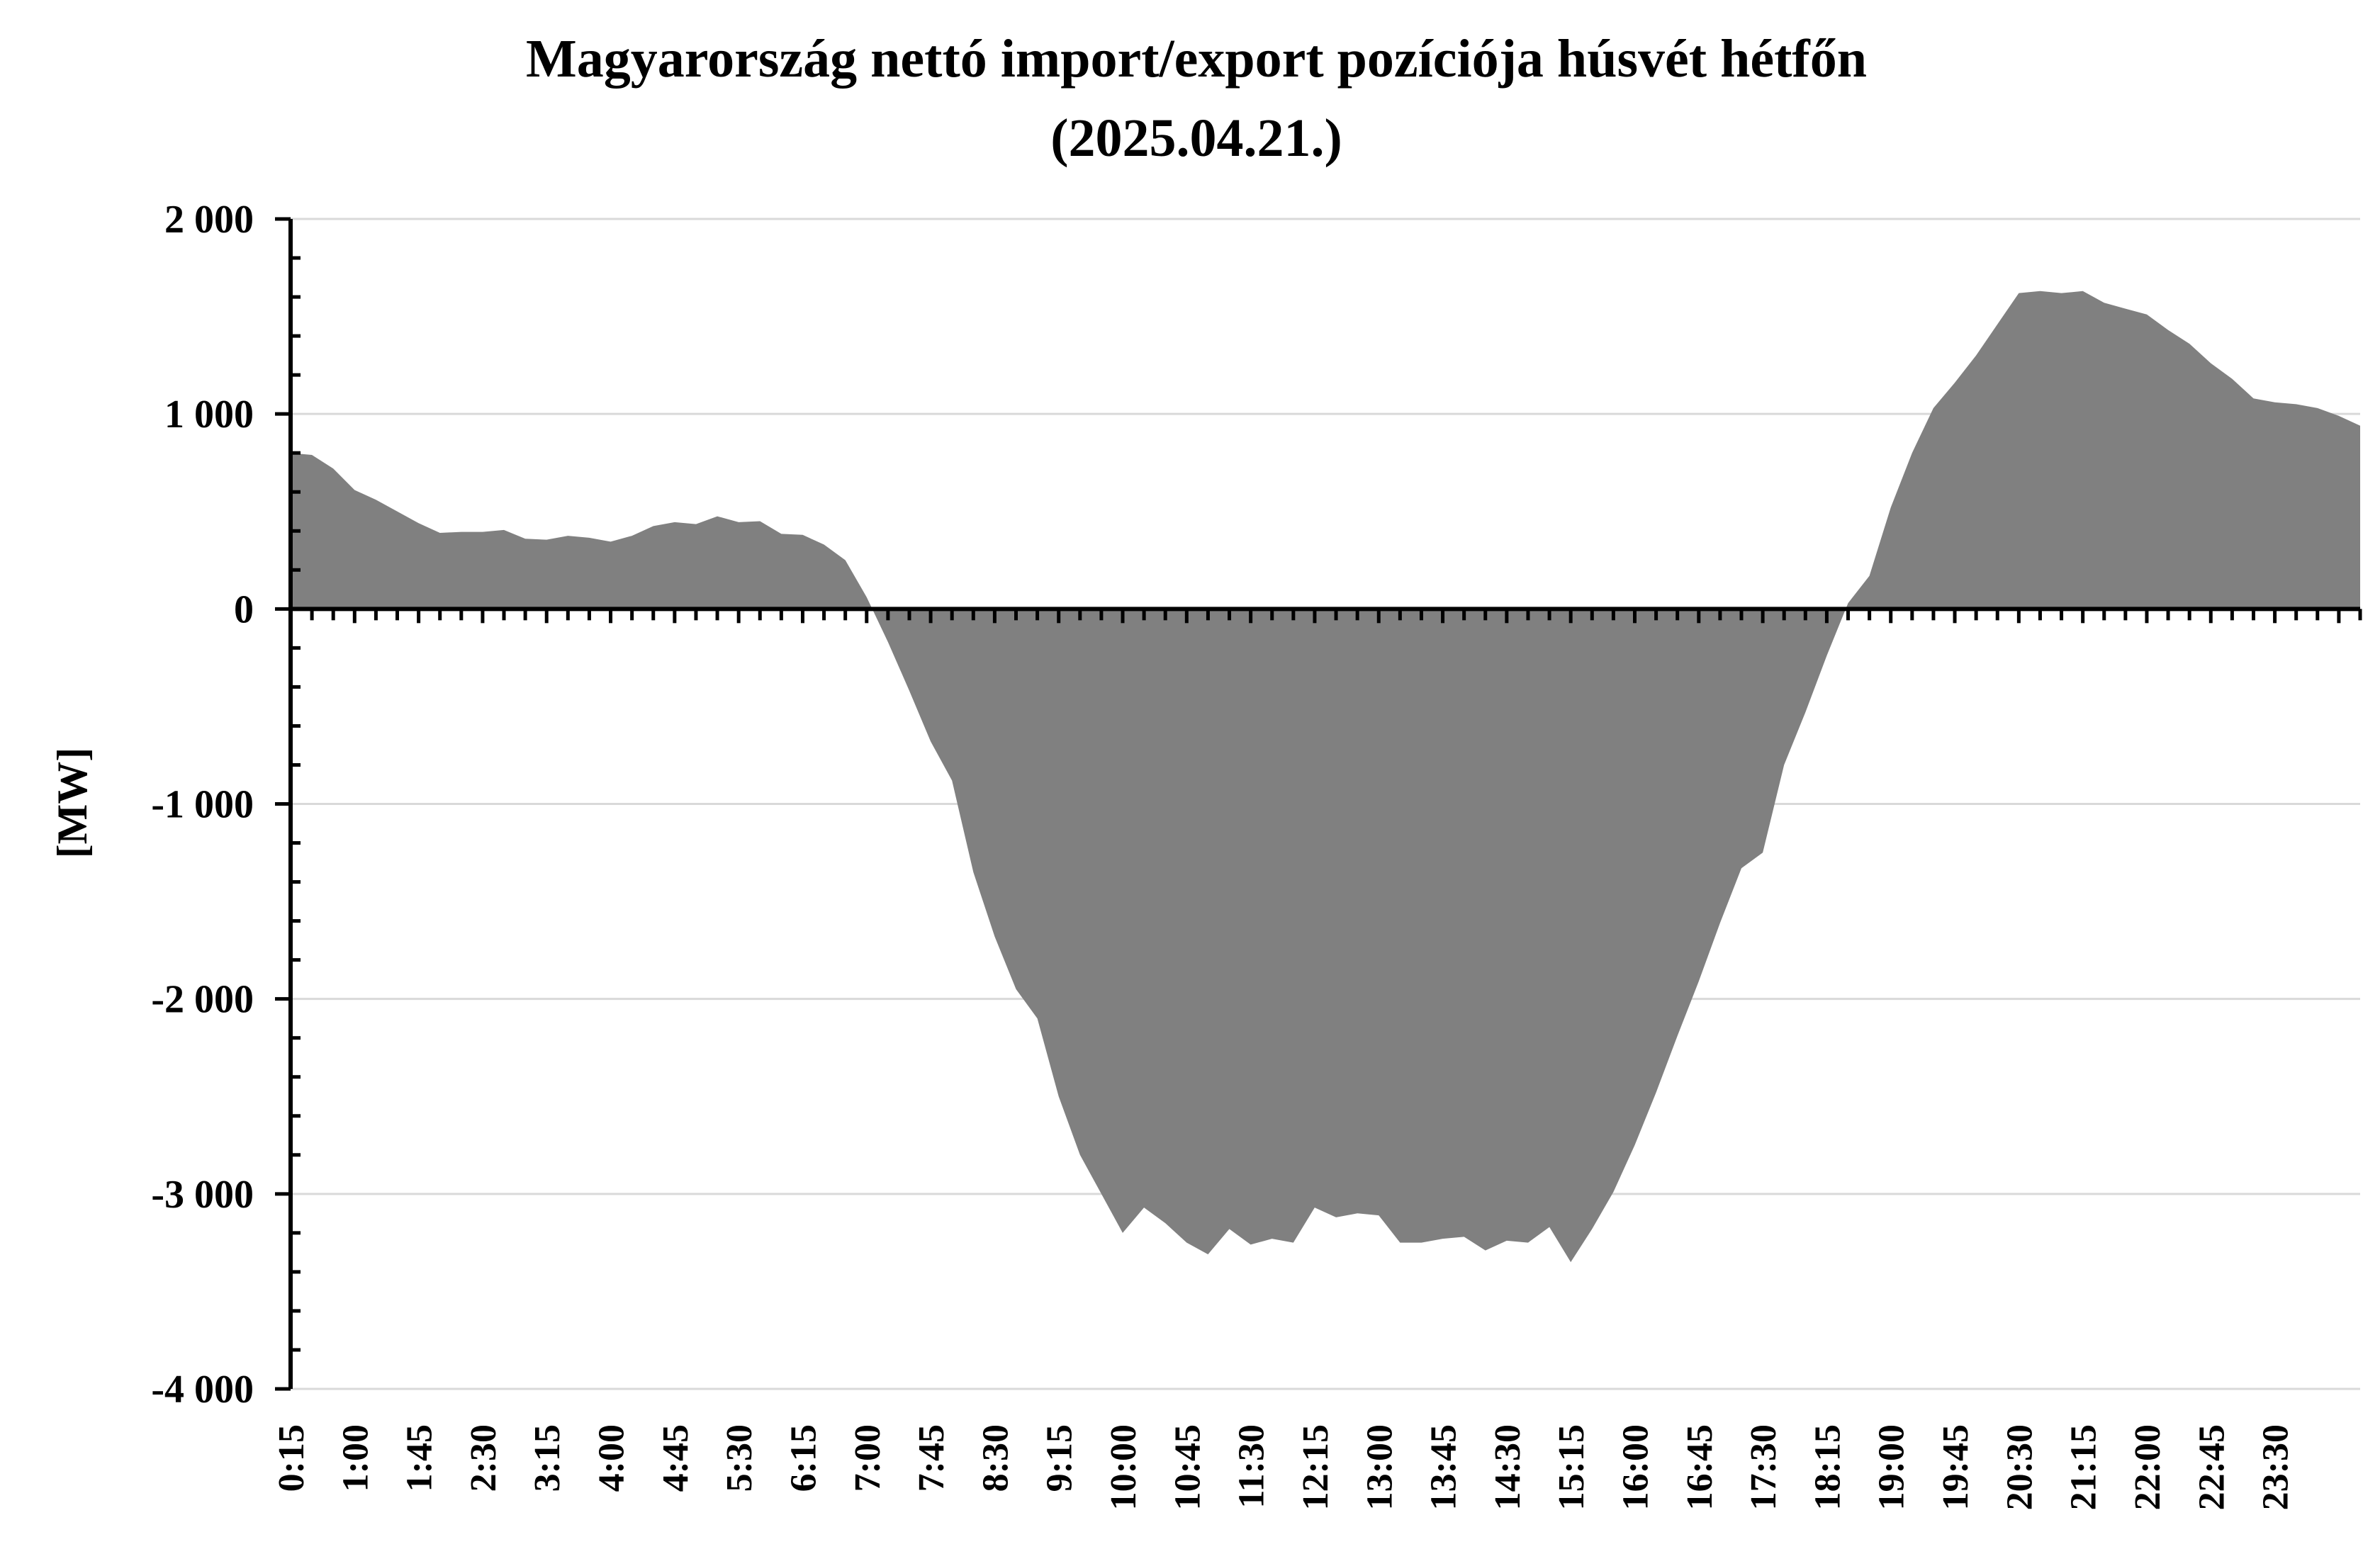 The image size is (2380, 1554). Describe the element at coordinates (1444, 1467) in the screenshot. I see `x-tick-label: 13:45` at that location.